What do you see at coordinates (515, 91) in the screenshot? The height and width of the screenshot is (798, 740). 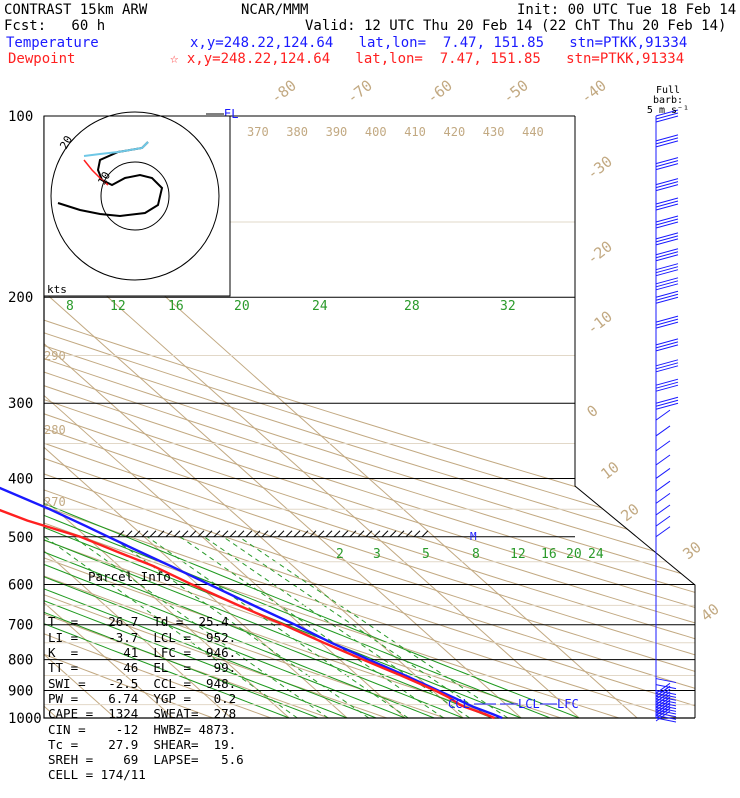 I see `isotherm-label: -50` at bounding box center [515, 91].